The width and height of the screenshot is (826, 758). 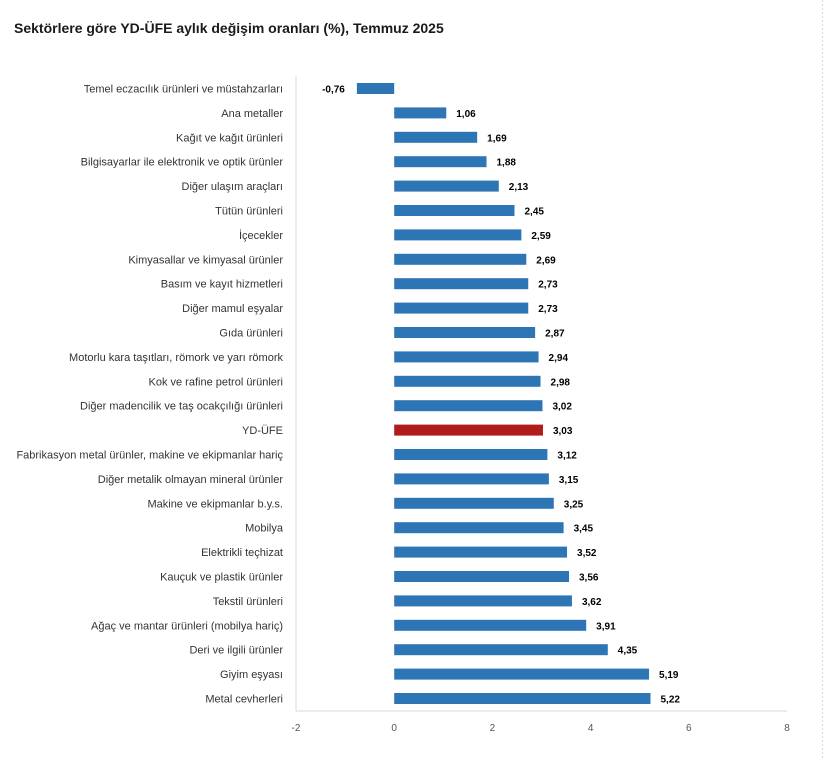 What do you see at coordinates (249, 212) in the screenshot?
I see `category-label: Tütün ürünleri` at bounding box center [249, 212].